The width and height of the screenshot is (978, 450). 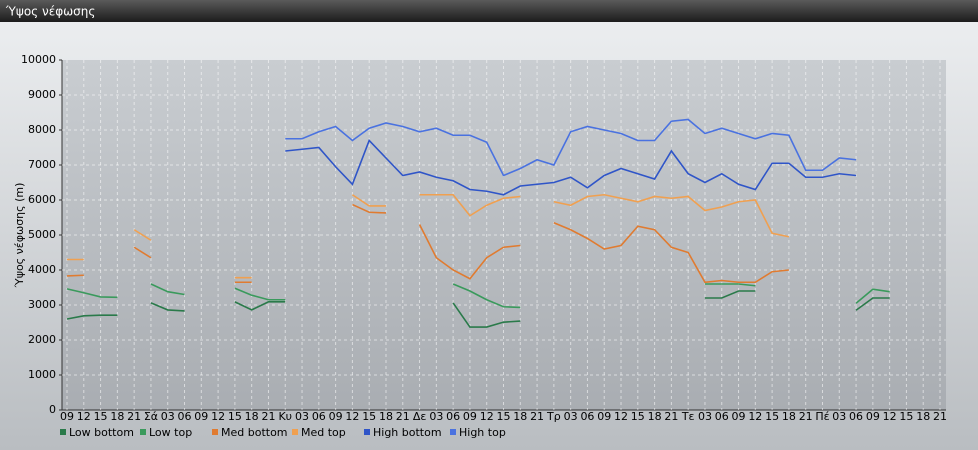 I want to click on x-tick-label: Τρ, so click(x=553, y=416).